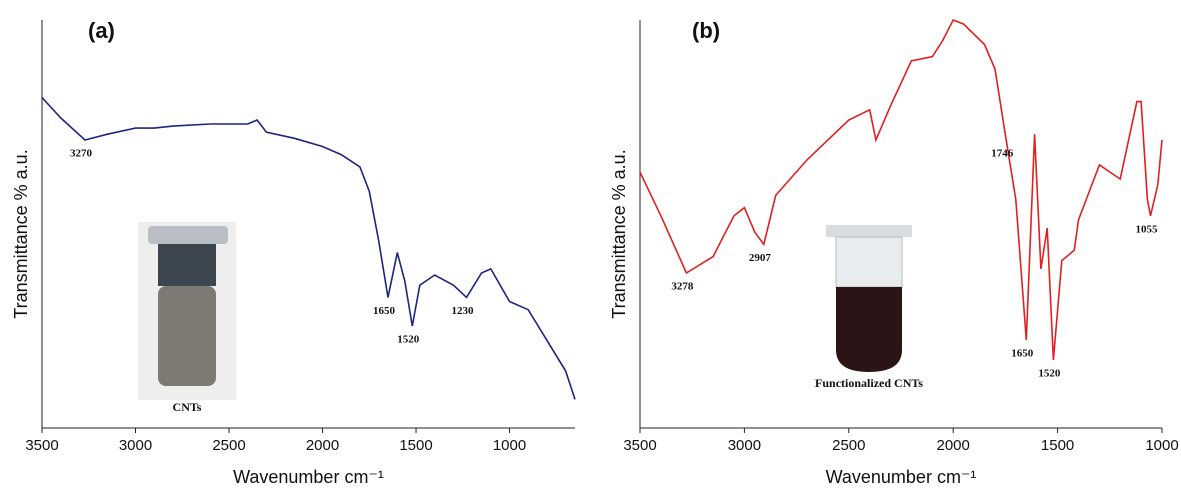  What do you see at coordinates (869, 383) in the screenshot?
I see `inset-caption: Functionalized CNTs` at bounding box center [869, 383].